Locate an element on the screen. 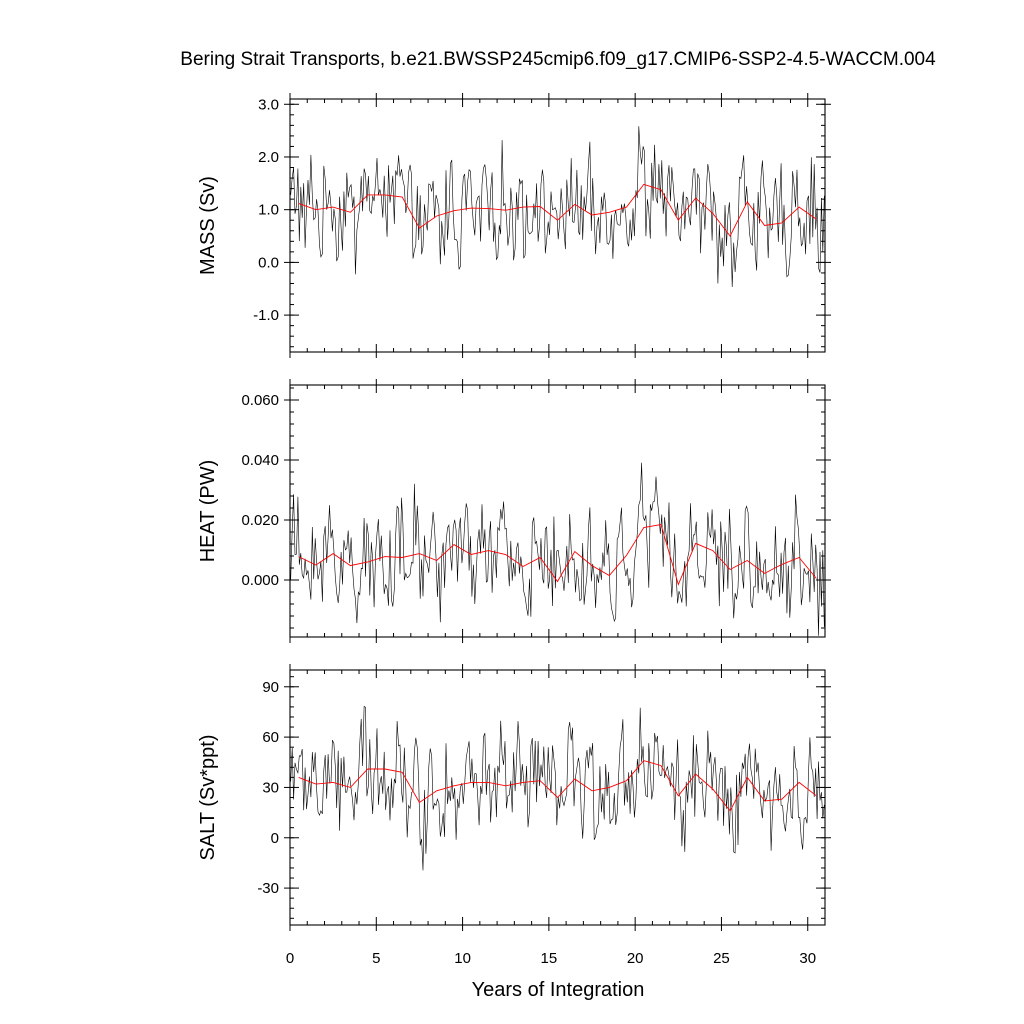 The width and height of the screenshot is (1024, 1024). y-axis-label-heat: HEAT (PW) is located at coordinates (208, 511).